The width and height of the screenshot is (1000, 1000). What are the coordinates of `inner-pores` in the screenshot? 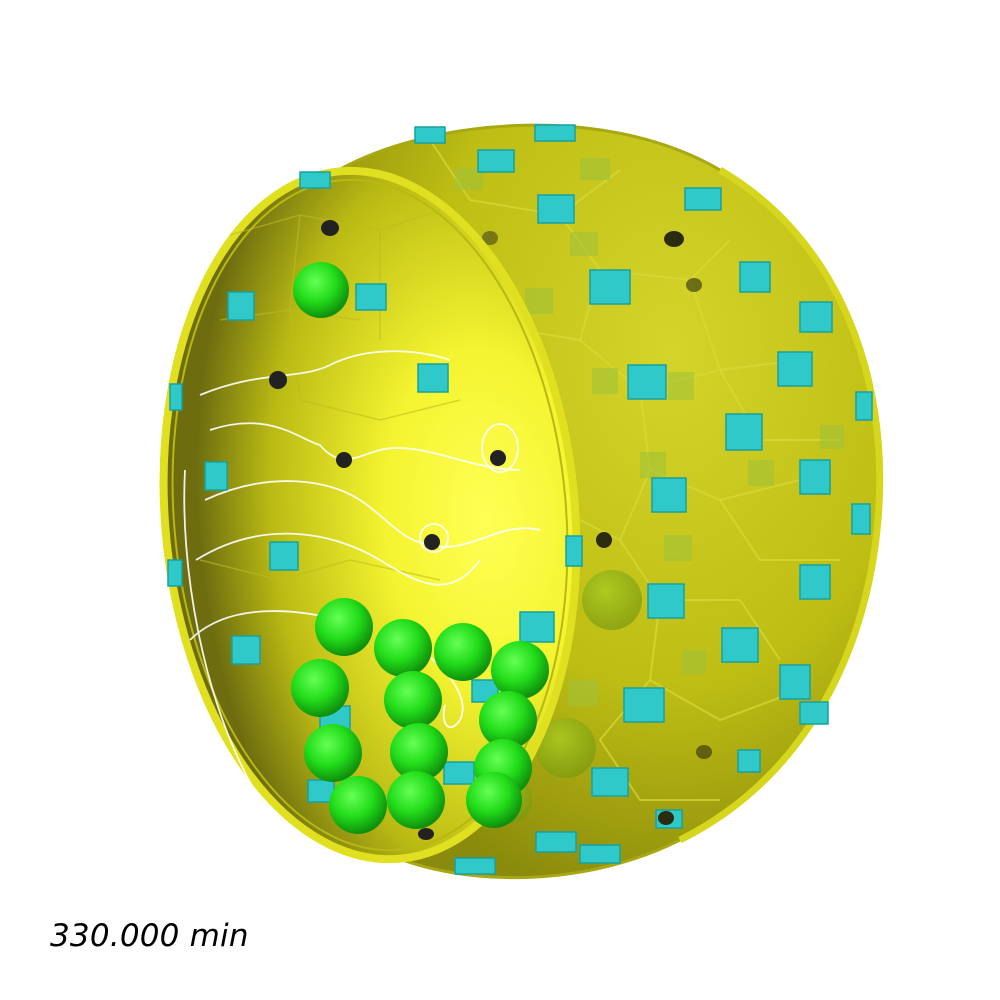 It's located at (387, 530).